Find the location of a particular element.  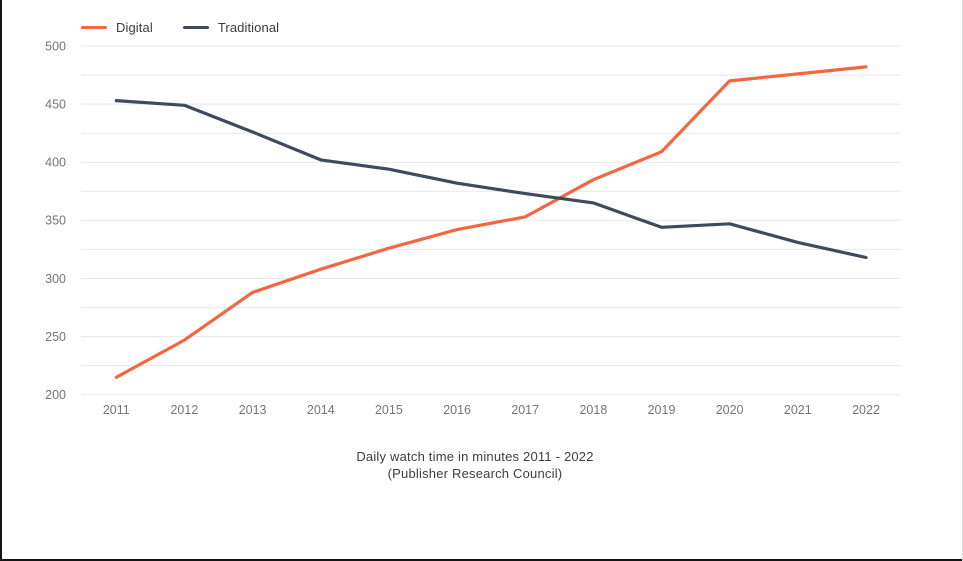

chart-title: Daily watch time in minutes 2011 - 2022 is located at coordinates (475, 456).